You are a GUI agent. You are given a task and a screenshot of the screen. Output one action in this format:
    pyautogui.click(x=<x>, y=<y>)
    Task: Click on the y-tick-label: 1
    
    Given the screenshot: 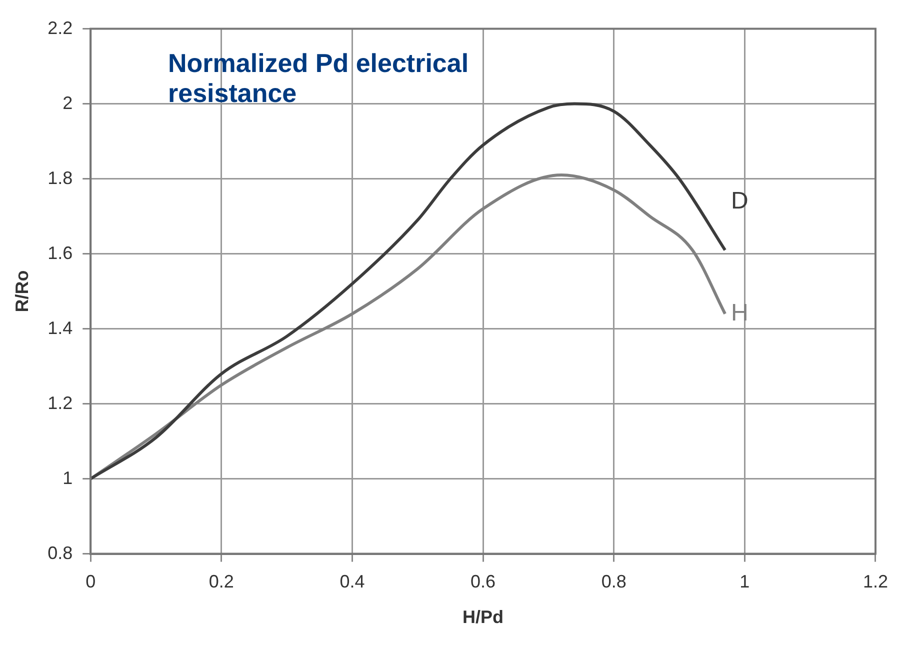 What is the action you would take?
    pyautogui.click(x=67, y=478)
    